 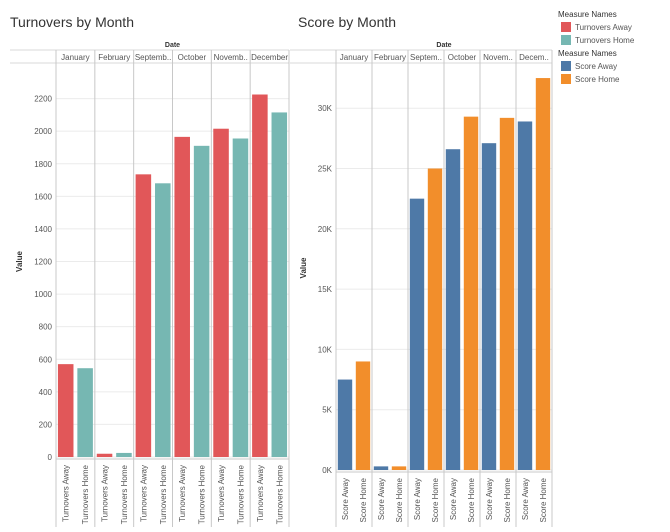 What do you see at coordinates (43, 196) in the screenshot?
I see `y-tick-label: 1600` at bounding box center [43, 196].